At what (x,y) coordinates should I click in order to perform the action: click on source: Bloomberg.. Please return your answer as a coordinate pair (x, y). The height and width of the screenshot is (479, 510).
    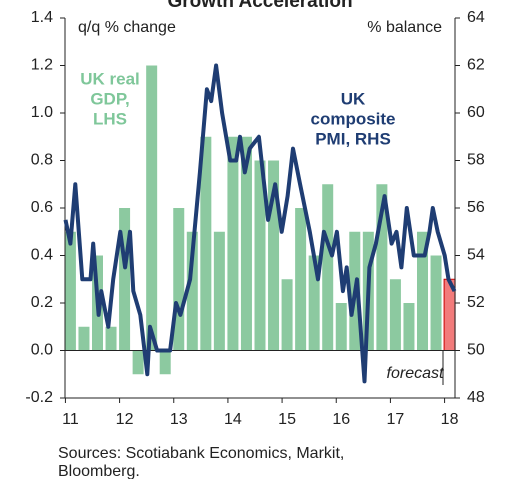
    Looking at the image, I should click on (99, 471).